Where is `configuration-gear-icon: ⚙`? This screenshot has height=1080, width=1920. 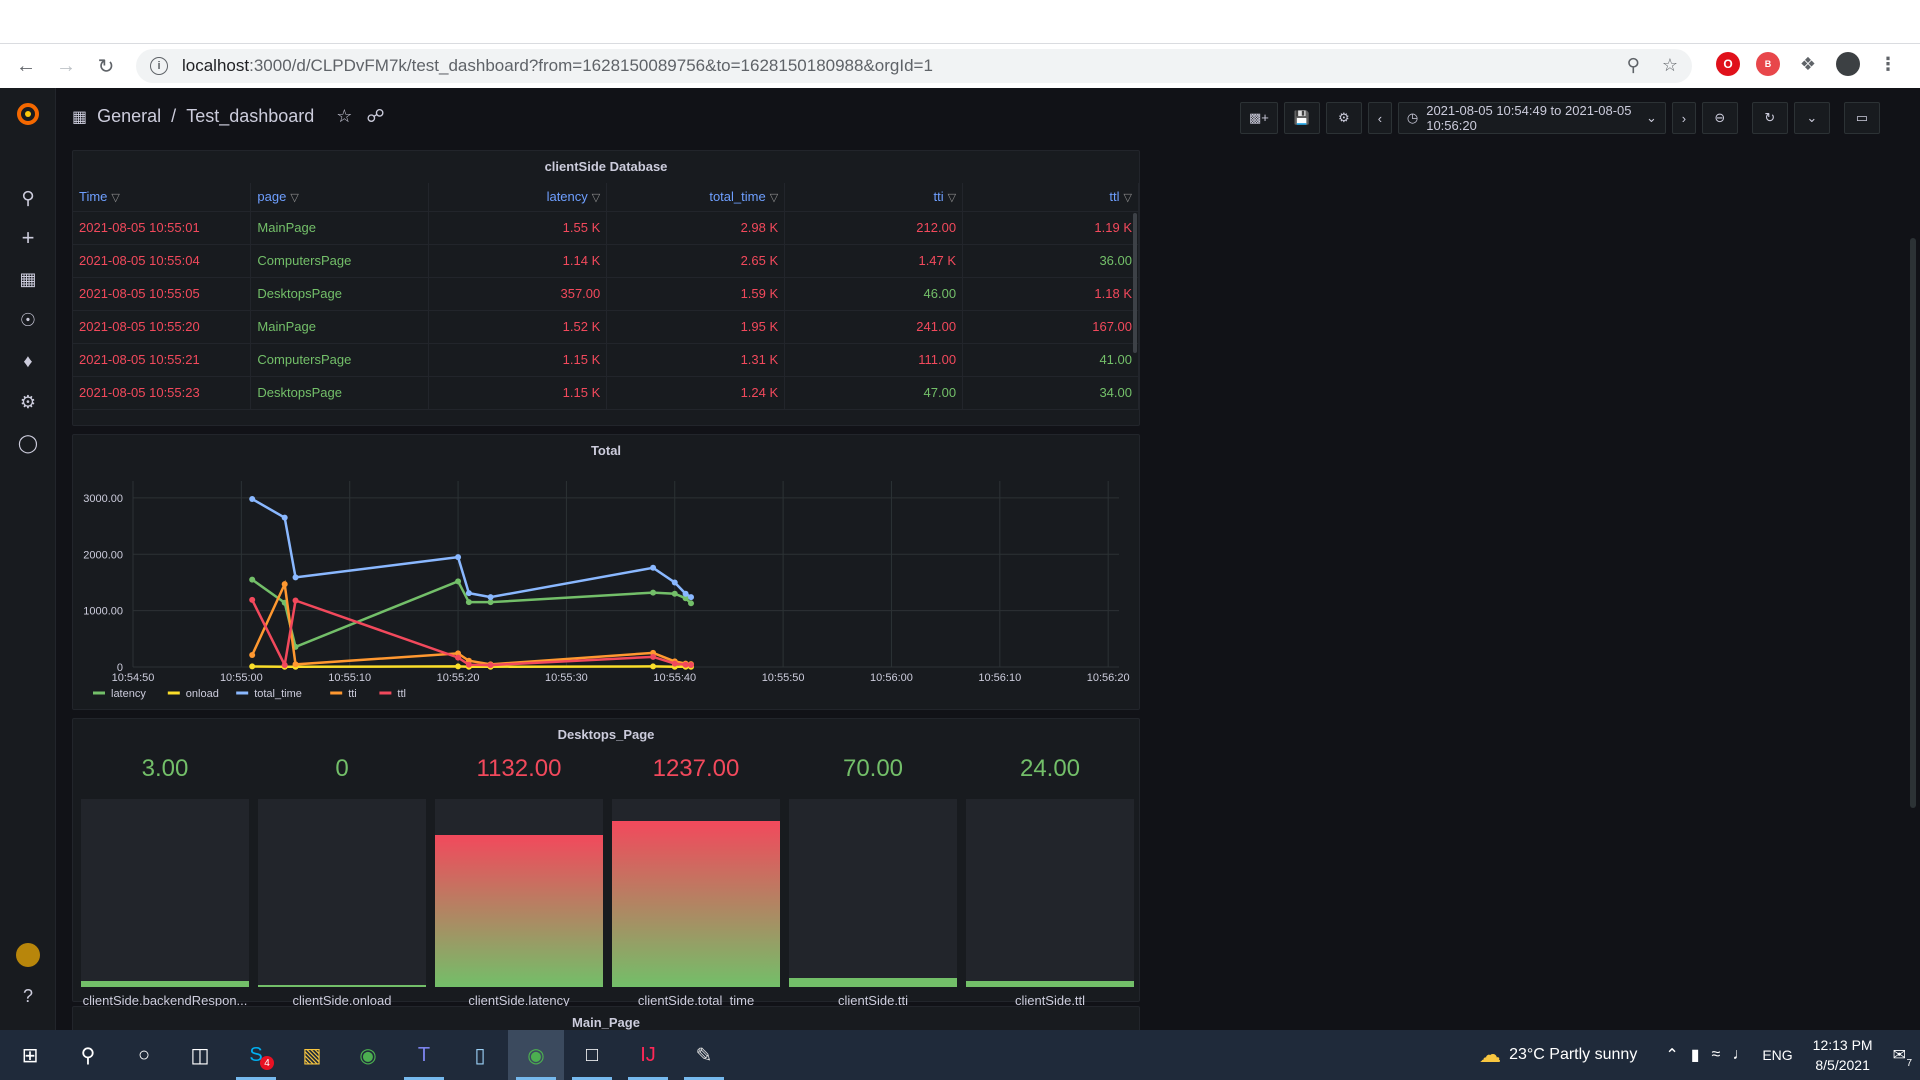 configuration-gear-icon: ⚙ is located at coordinates (28, 401).